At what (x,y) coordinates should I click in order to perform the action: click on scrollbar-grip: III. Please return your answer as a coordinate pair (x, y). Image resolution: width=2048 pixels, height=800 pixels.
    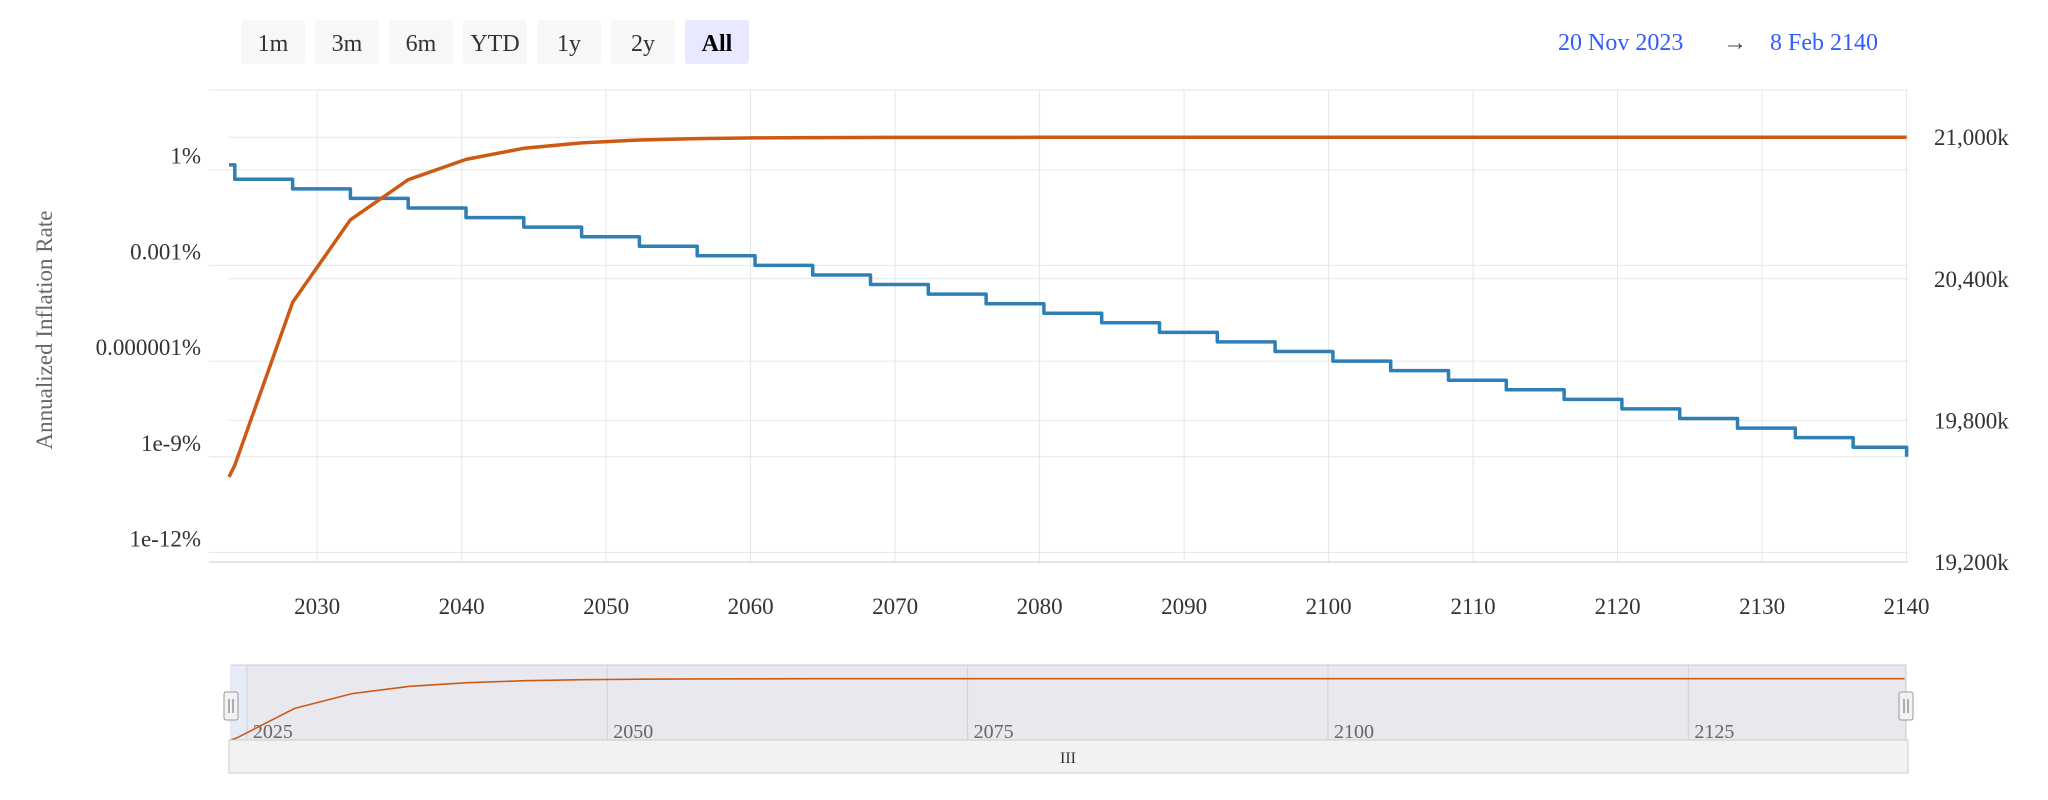
    Looking at the image, I should click on (1068, 758).